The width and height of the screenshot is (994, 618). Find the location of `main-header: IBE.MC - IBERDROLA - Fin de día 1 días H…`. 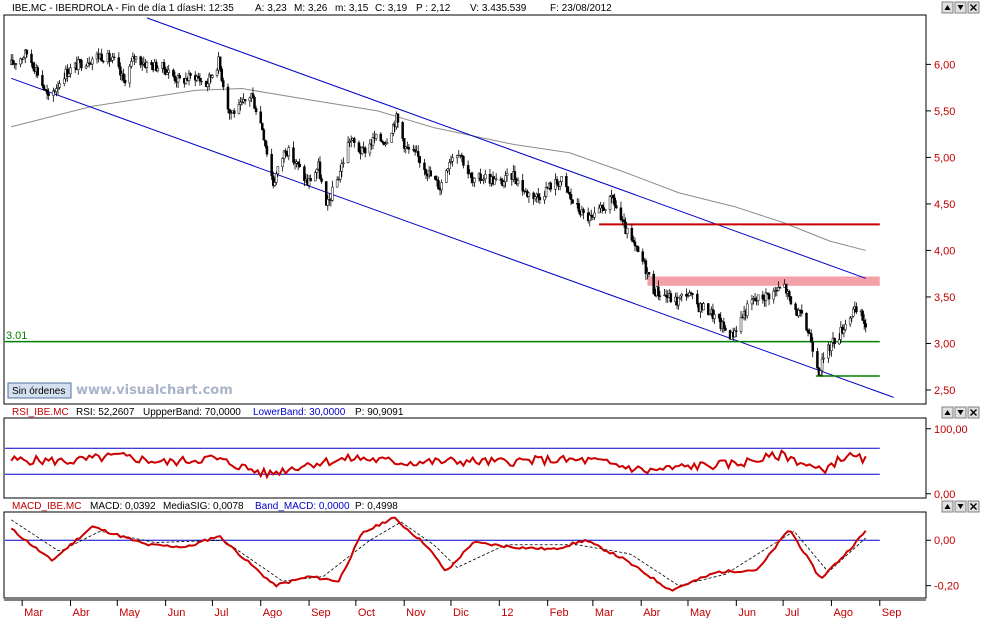

main-header: IBE.MC - IBERDROLA - Fin de día 1 días H… is located at coordinates (312, 8).